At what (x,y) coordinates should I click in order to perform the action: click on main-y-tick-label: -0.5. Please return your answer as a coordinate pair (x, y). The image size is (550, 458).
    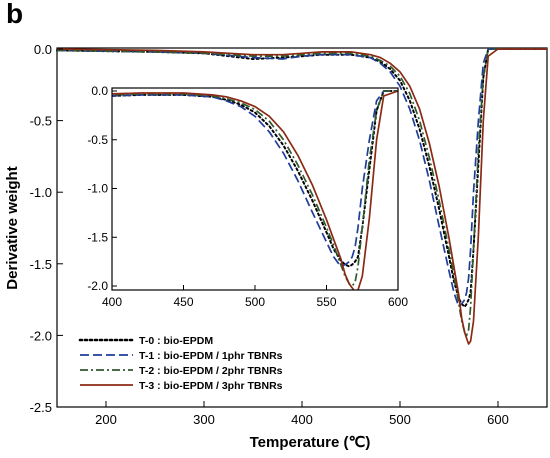
    Looking at the image, I should click on (41, 121).